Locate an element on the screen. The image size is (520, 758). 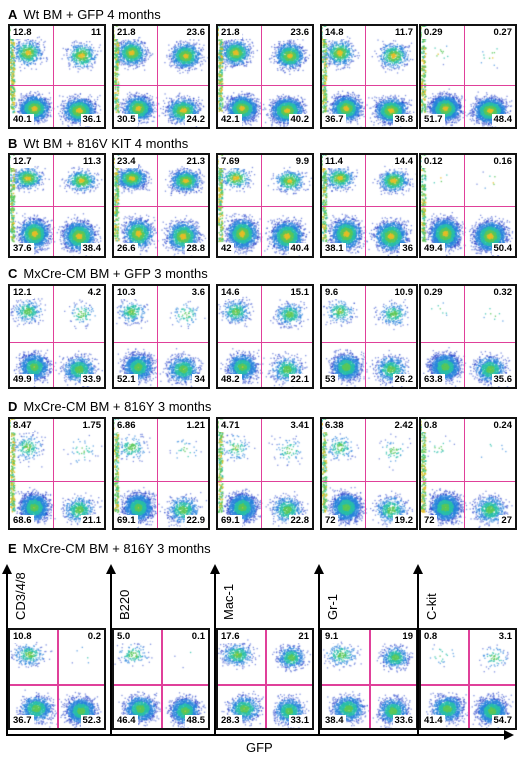
quadrant-label-ul: 7.69 is located at coordinates (230, 162).